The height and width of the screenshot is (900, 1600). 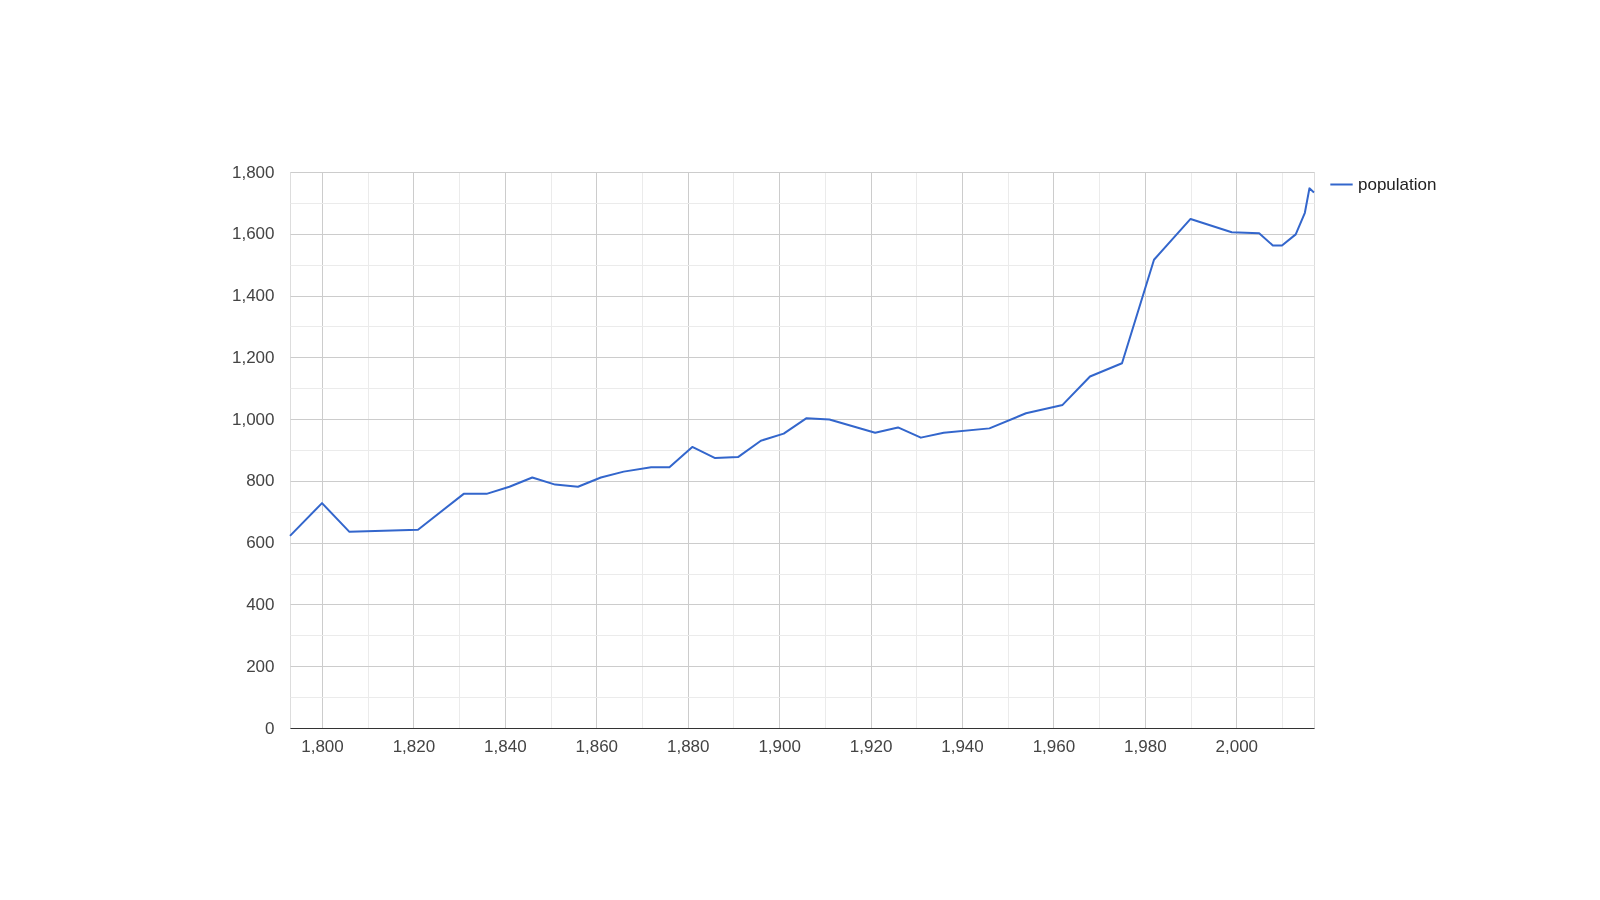 I want to click on x-tick-label: 1,940, so click(x=962, y=746).